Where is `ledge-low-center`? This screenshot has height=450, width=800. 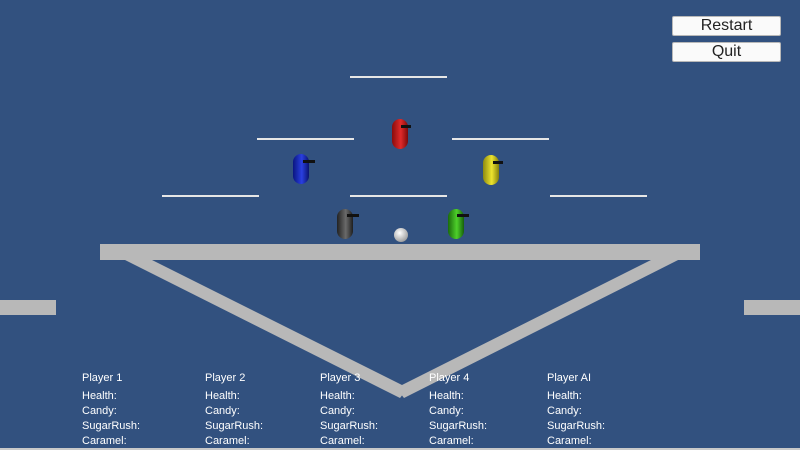
ledge-low-center is located at coordinates (398, 196).